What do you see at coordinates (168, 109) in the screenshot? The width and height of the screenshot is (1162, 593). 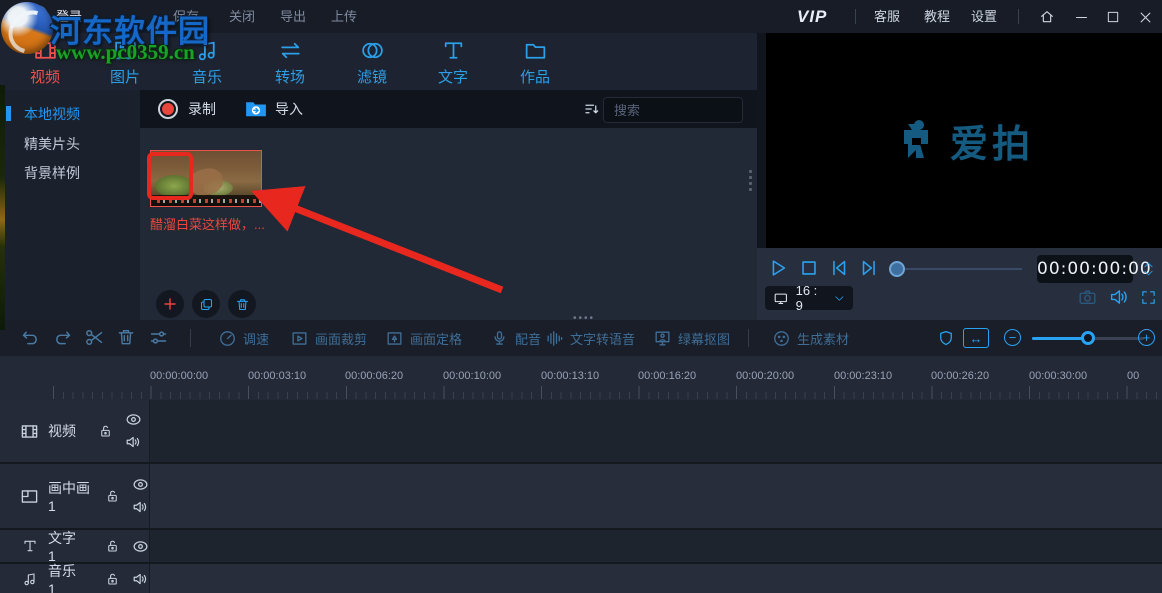 I see `record-icon` at bounding box center [168, 109].